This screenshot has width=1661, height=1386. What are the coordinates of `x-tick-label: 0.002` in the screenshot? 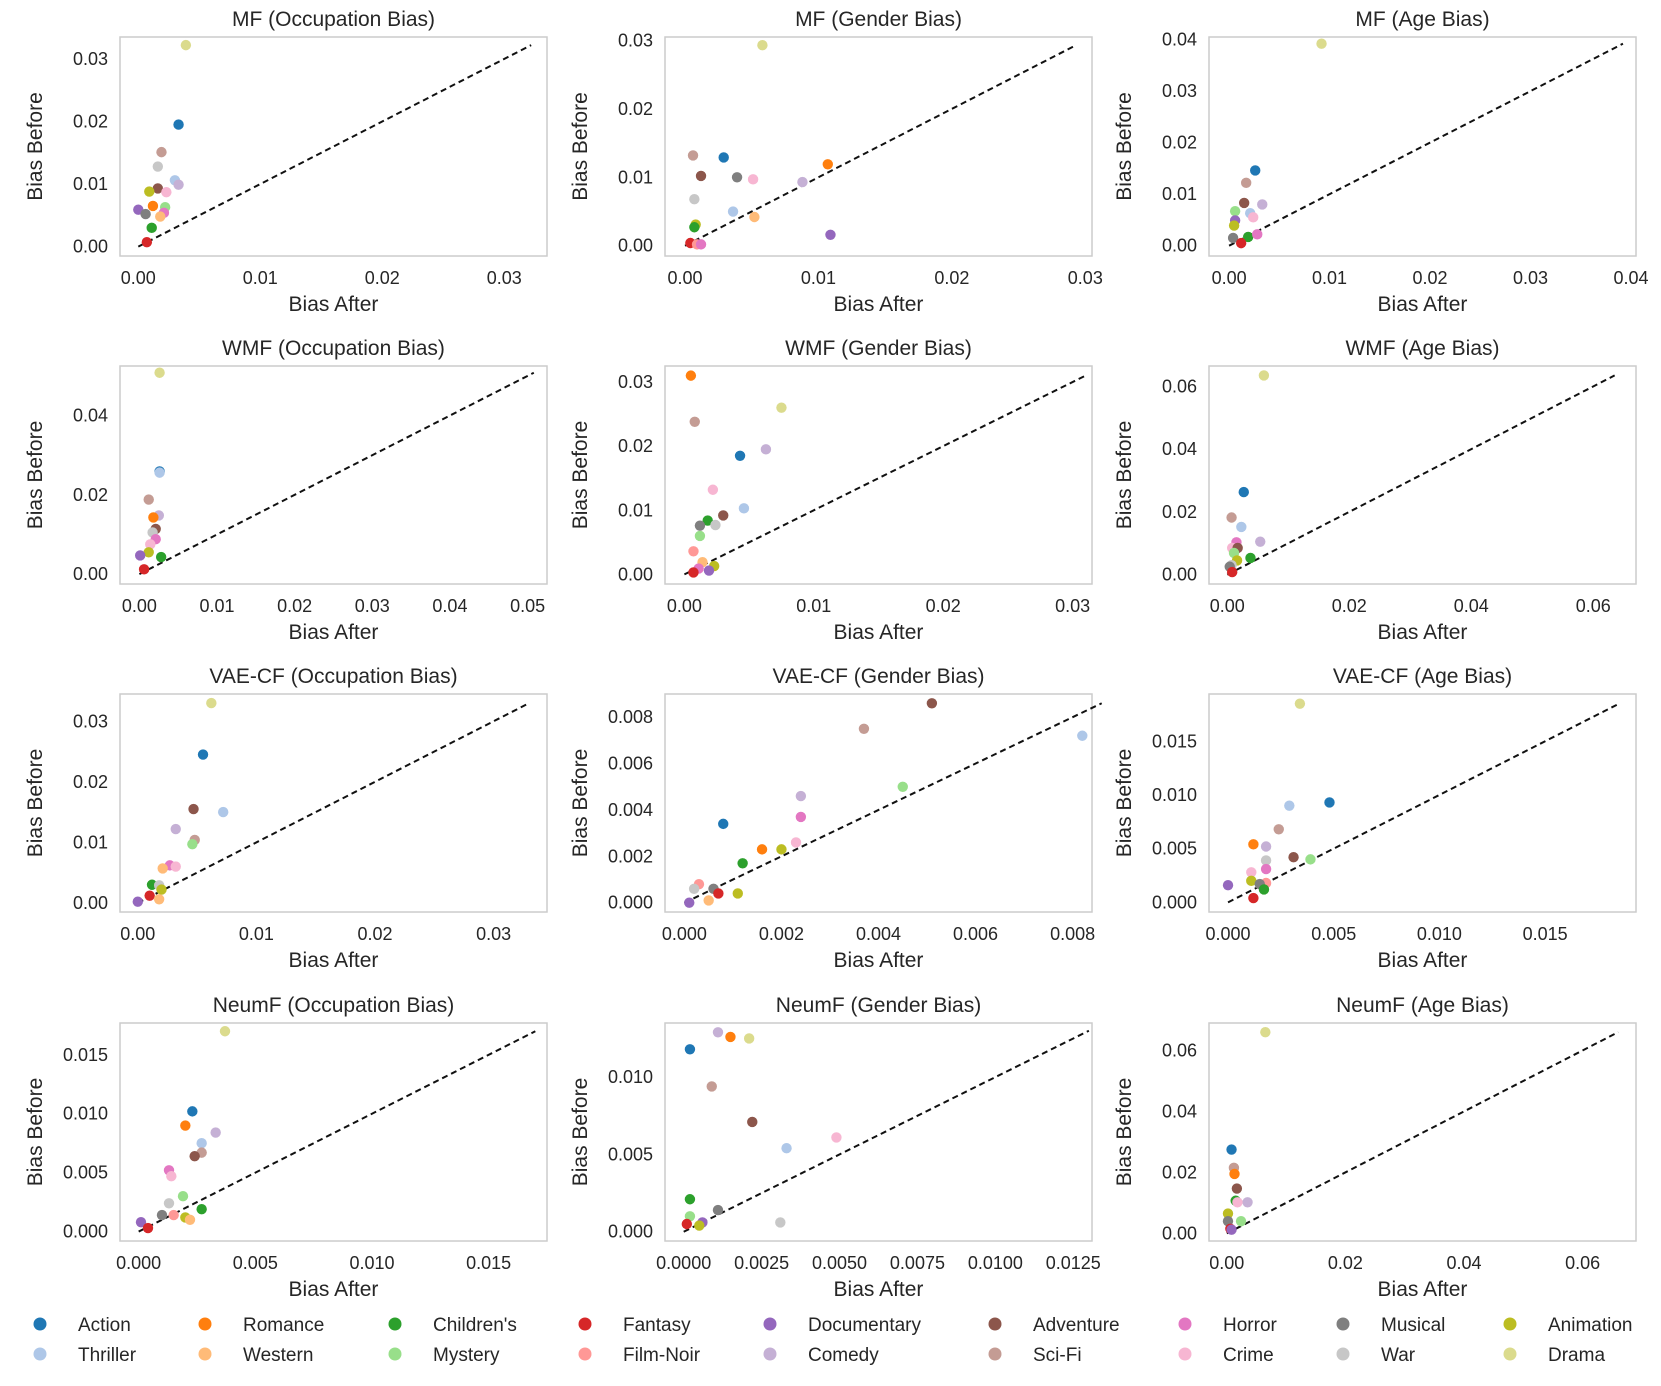 It's located at (781, 934).